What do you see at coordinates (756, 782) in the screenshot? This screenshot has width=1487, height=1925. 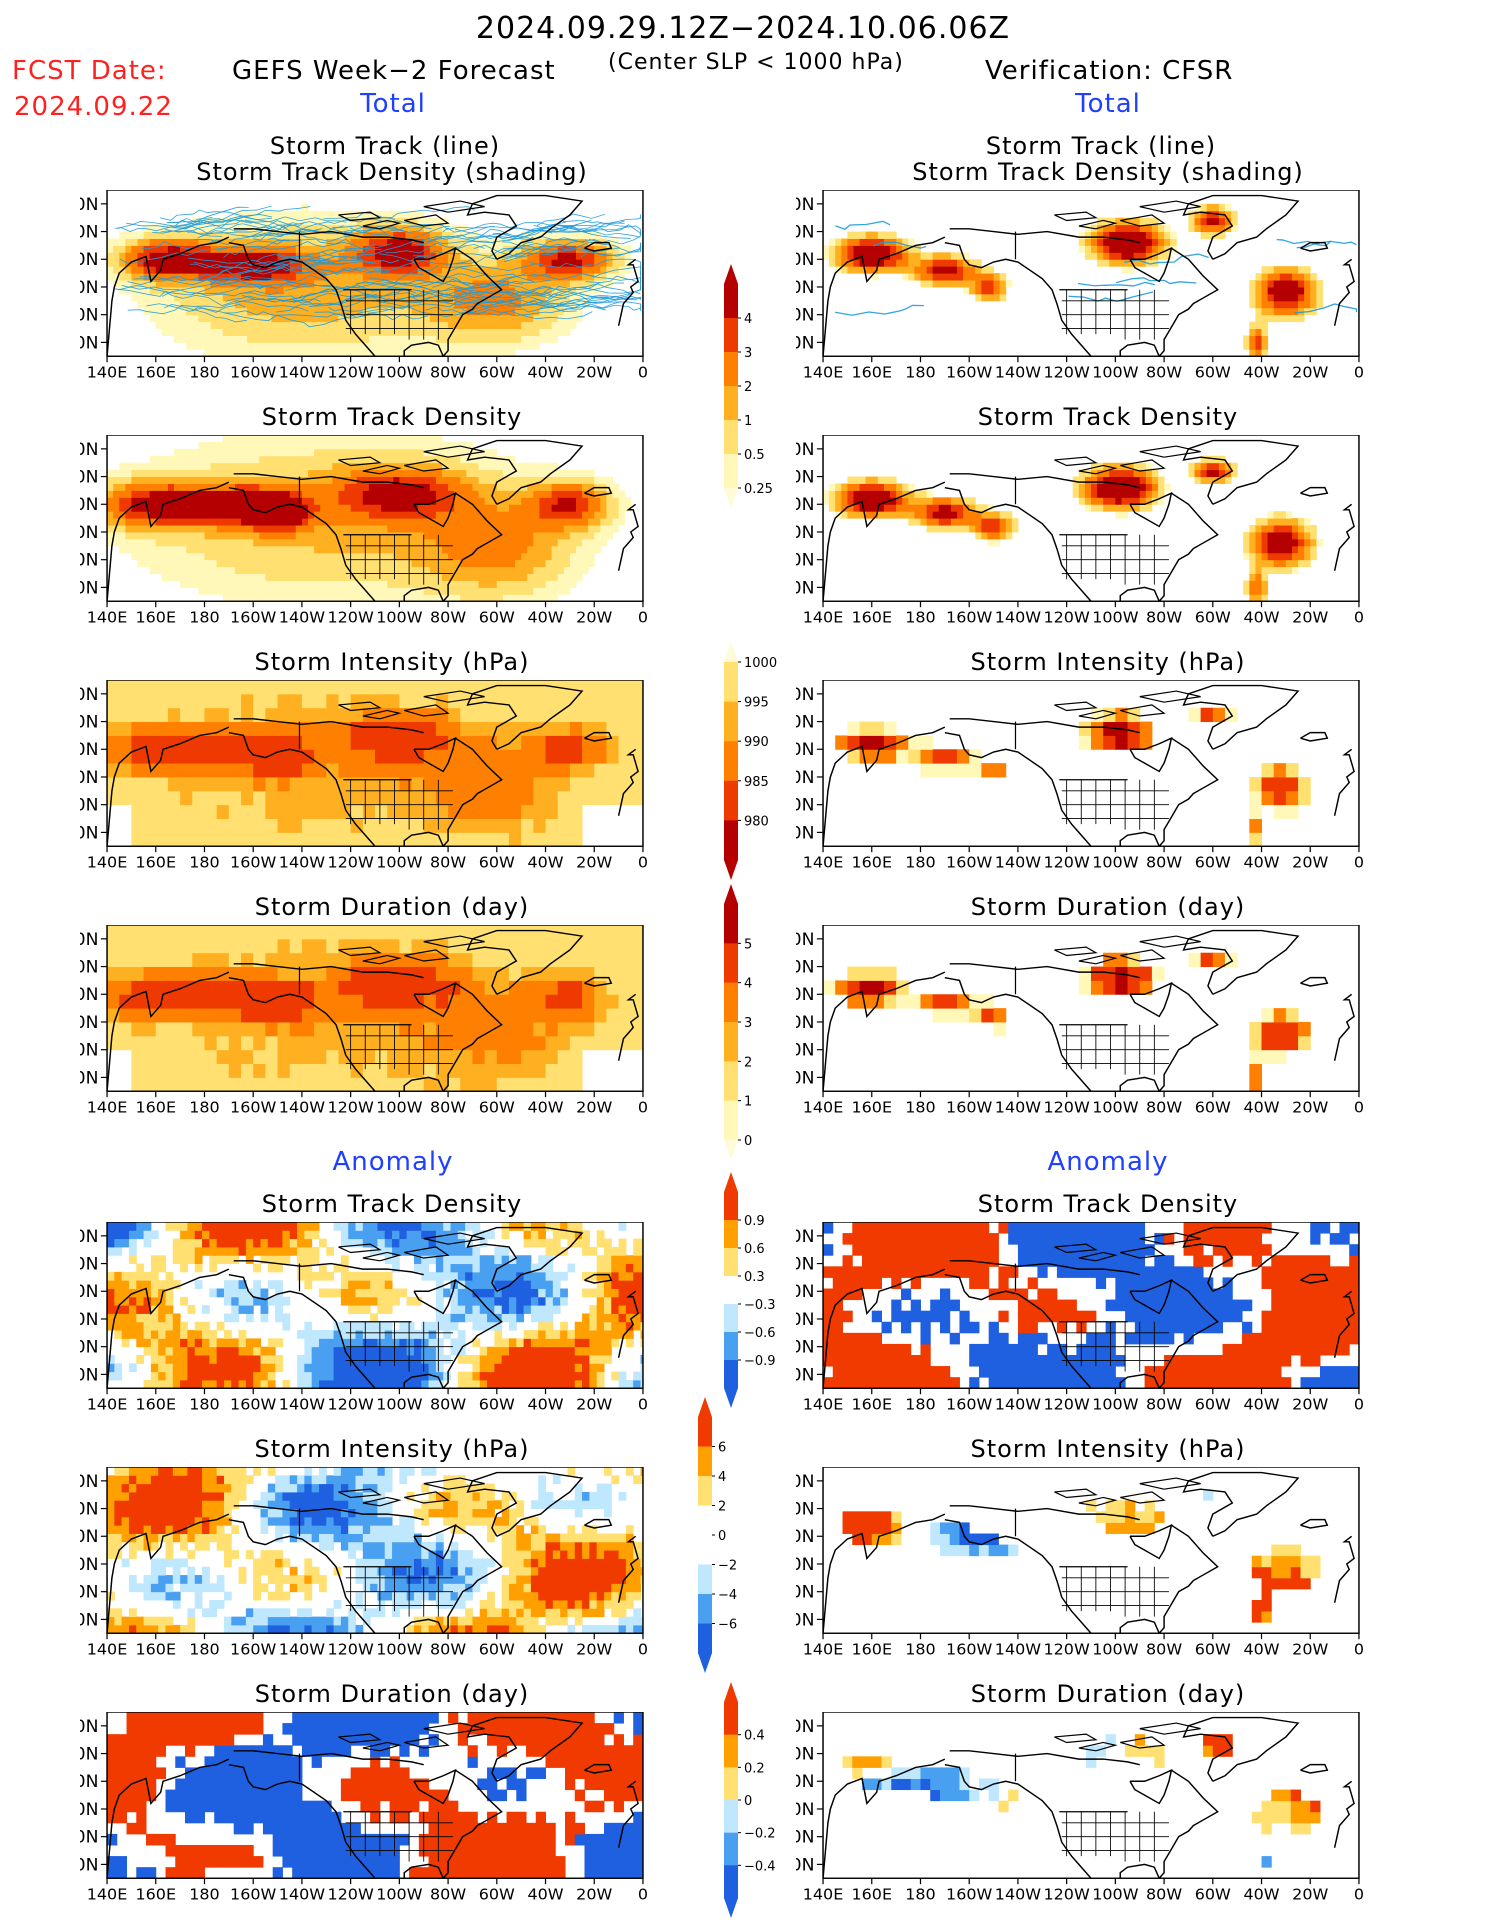 I see `colorbar-tick-label: 985` at bounding box center [756, 782].